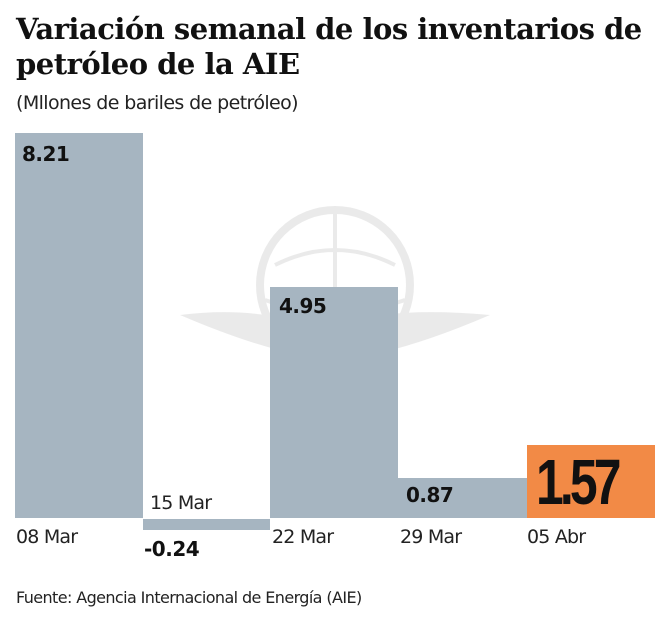 The height and width of the screenshot is (620, 670). Describe the element at coordinates (47, 537) in the screenshot. I see `category-label-08-mar: 08 Mar` at that location.